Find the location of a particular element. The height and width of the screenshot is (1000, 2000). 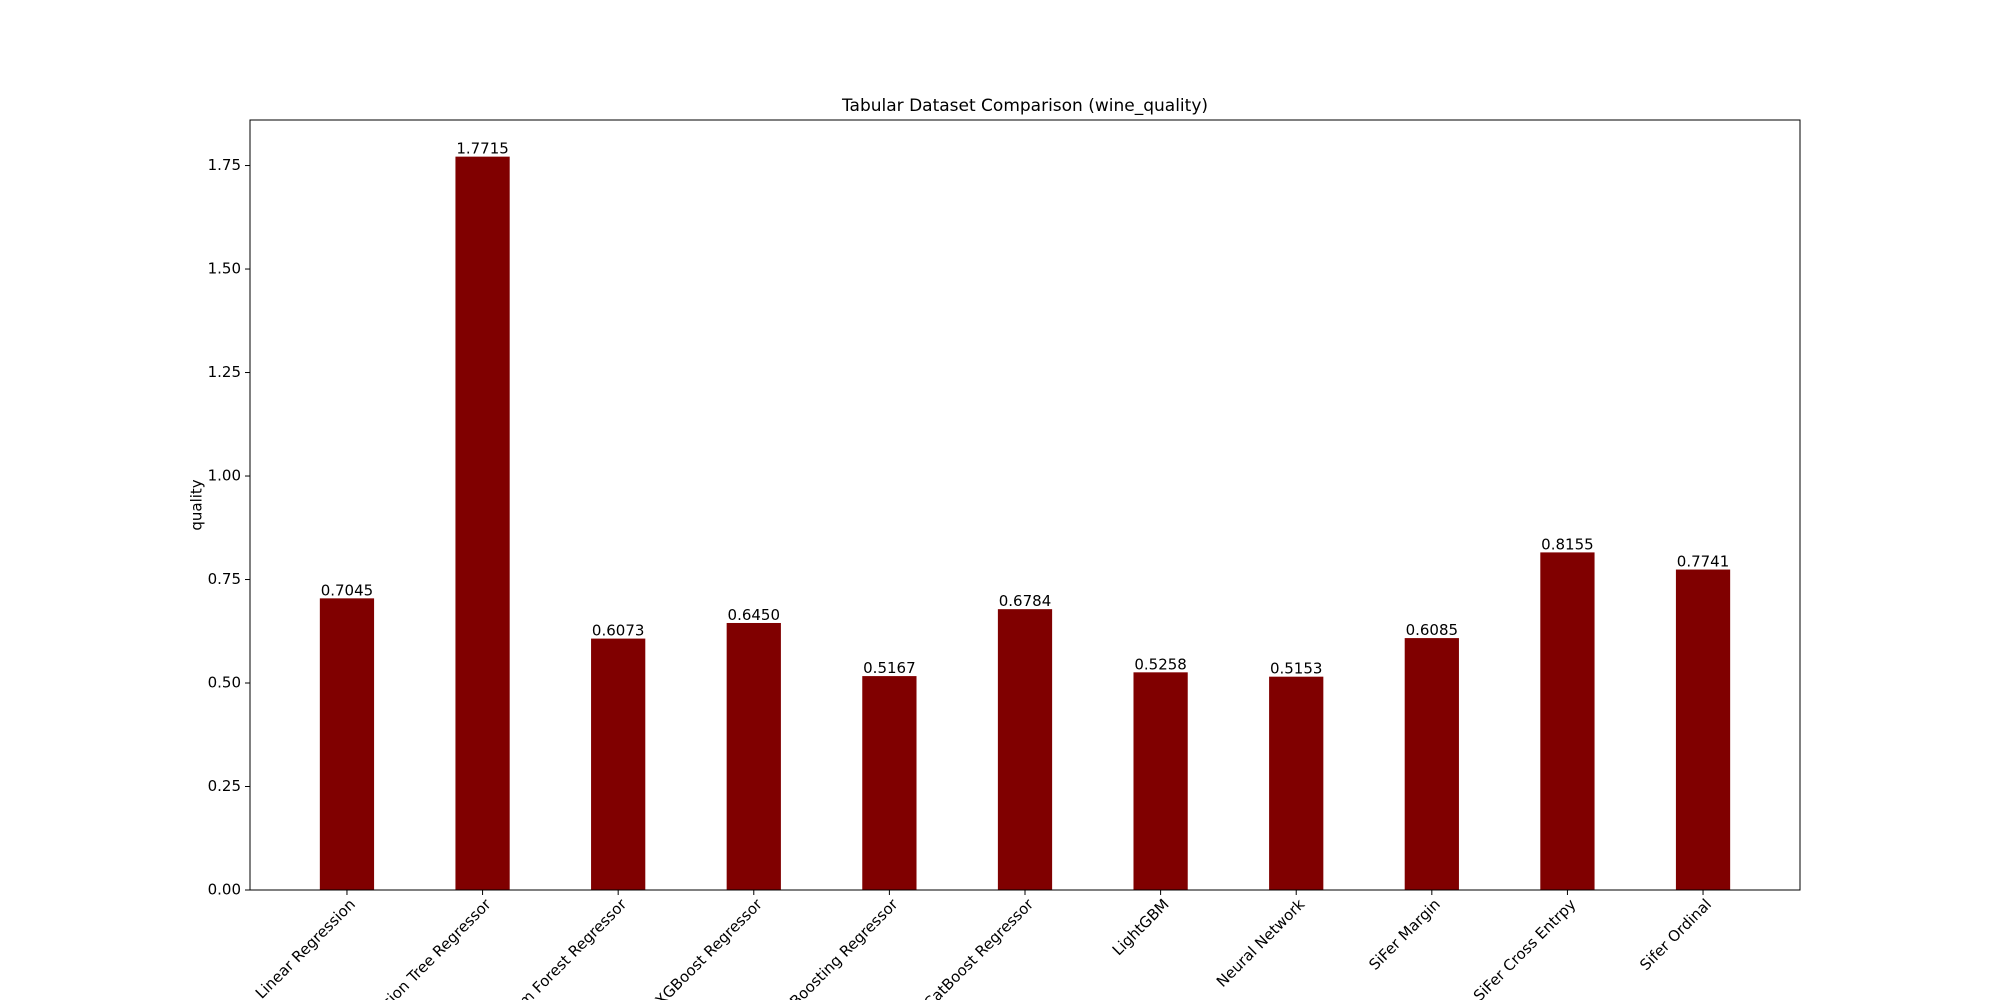

value-label: 0.8155 is located at coordinates (1567, 544).